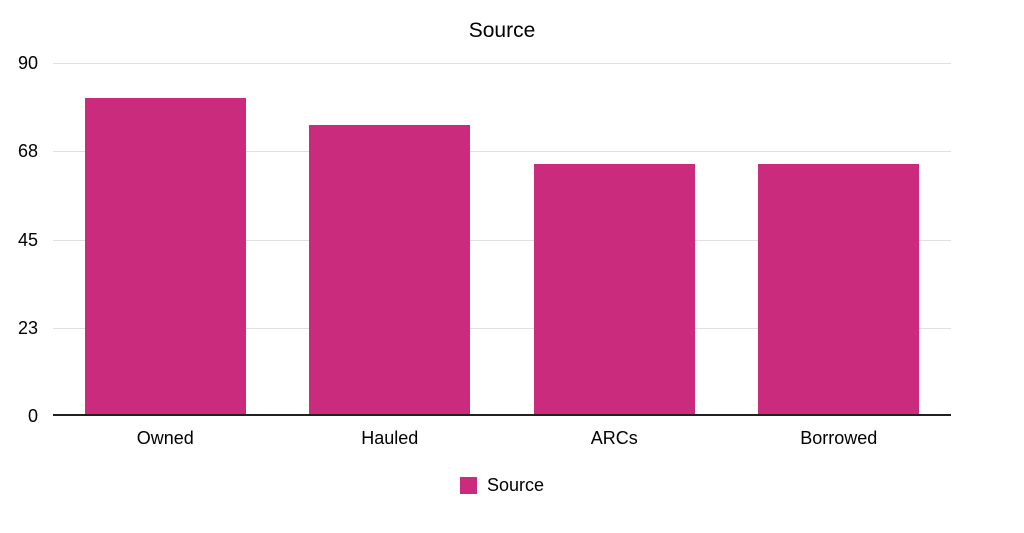 The height and width of the screenshot is (533, 1024). I want to click on chart-title: Source, so click(502, 30).